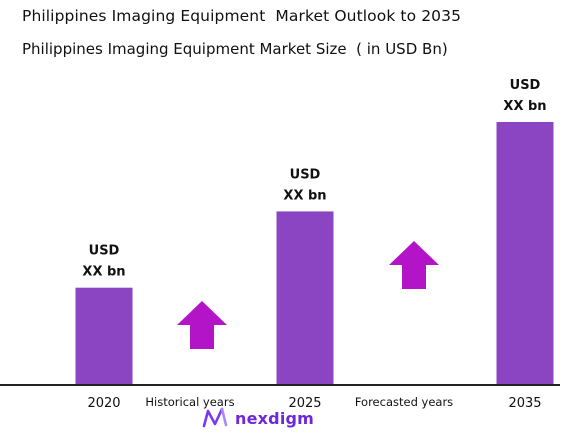 The height and width of the screenshot is (437, 588). Describe the element at coordinates (304, 403) in the screenshot. I see `x-tick-label: 2025` at that location.